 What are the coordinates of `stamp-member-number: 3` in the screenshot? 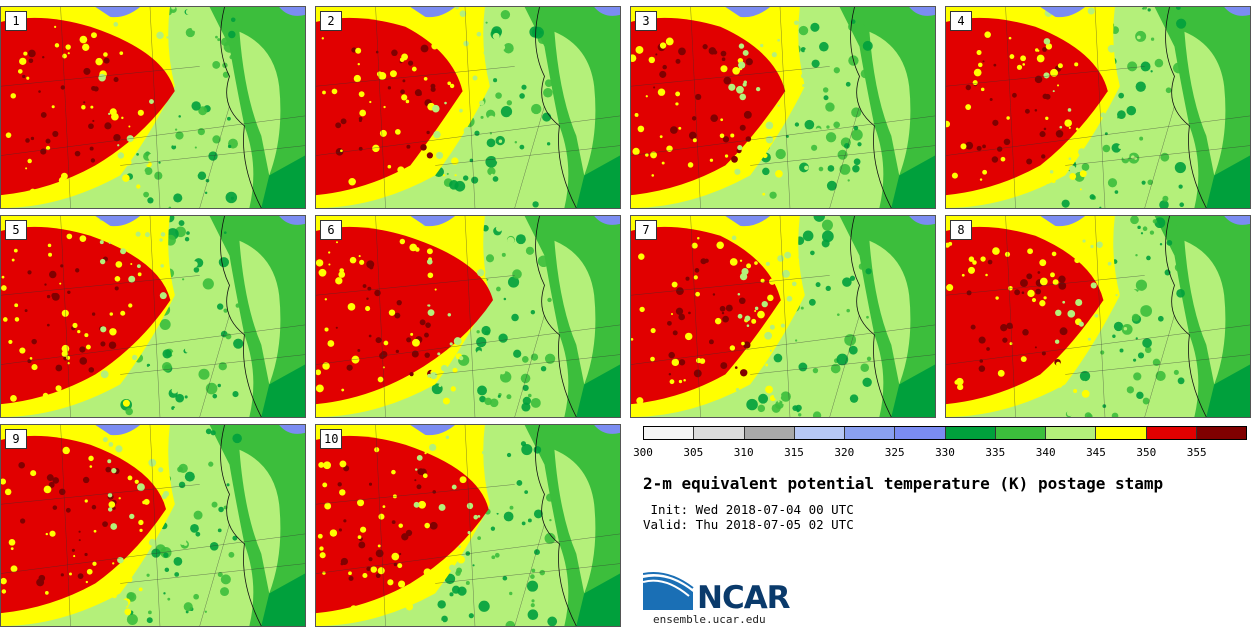 It's located at (646, 21).